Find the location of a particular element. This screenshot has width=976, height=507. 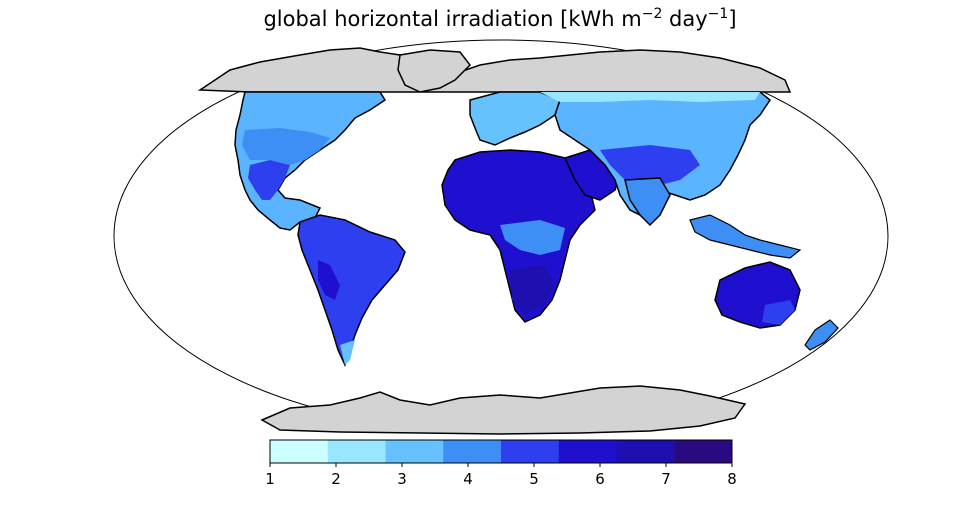

north-america-central is located at coordinates (269, 180).